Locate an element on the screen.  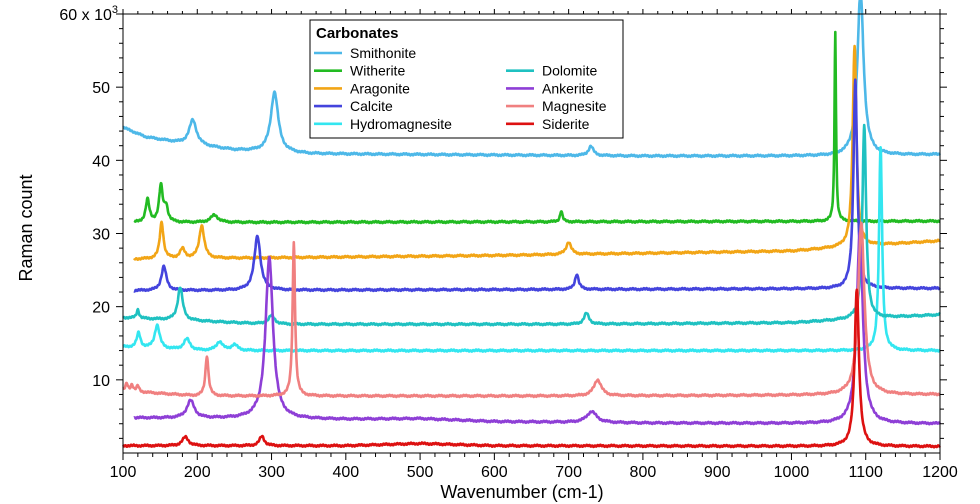
x-axis-title: Wavenumber (cm-1) is located at coordinates (521, 492).